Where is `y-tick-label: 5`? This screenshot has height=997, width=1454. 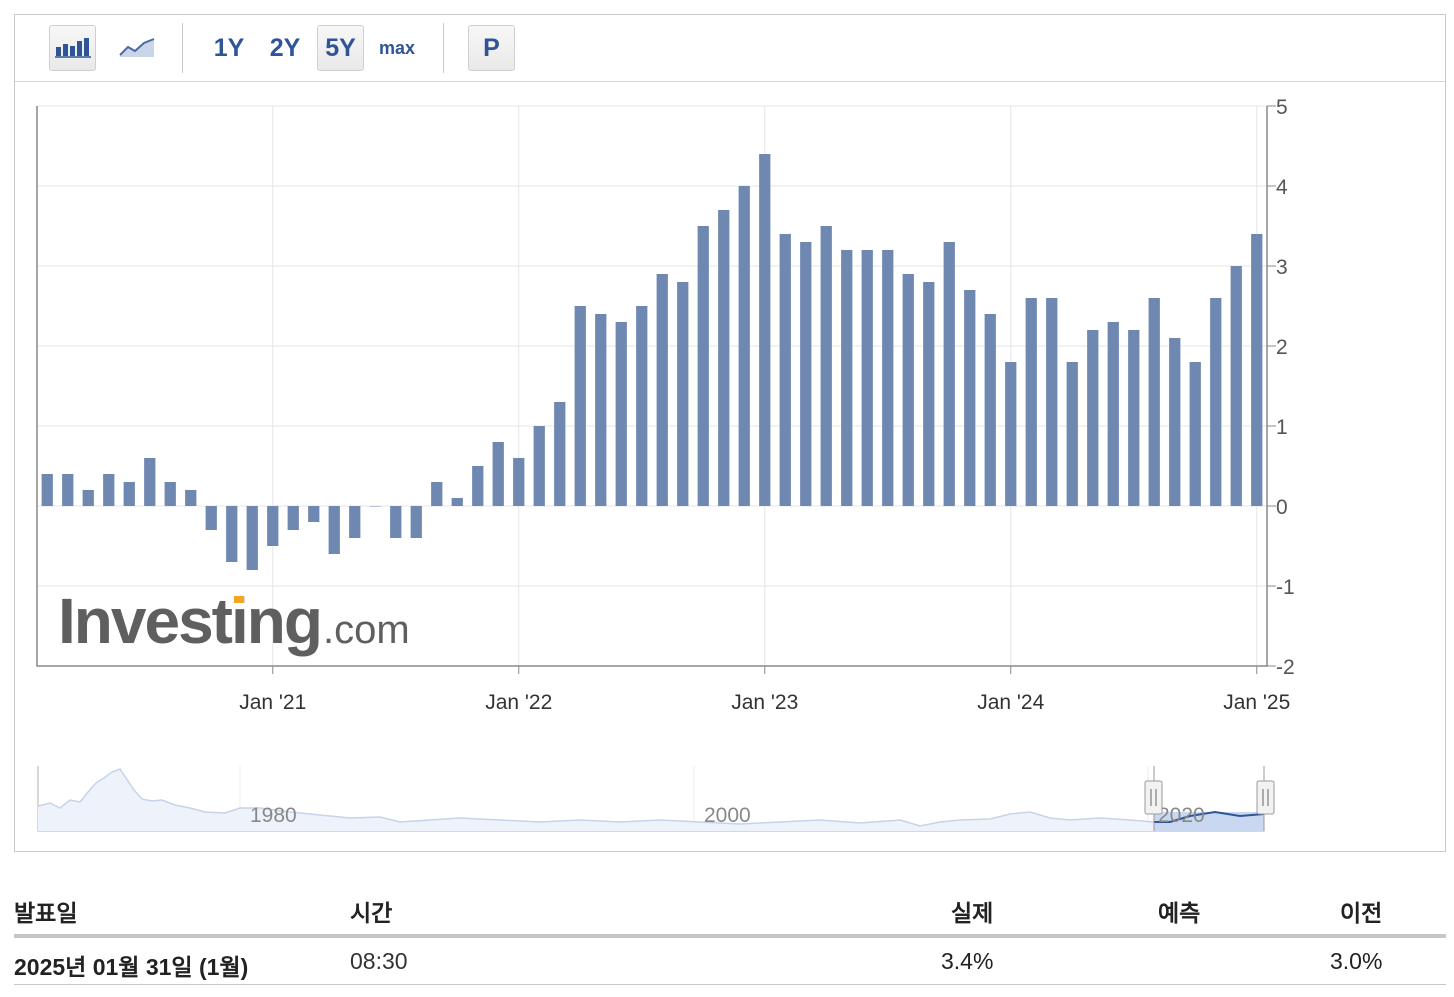 y-tick-label: 5 is located at coordinates (1282, 107).